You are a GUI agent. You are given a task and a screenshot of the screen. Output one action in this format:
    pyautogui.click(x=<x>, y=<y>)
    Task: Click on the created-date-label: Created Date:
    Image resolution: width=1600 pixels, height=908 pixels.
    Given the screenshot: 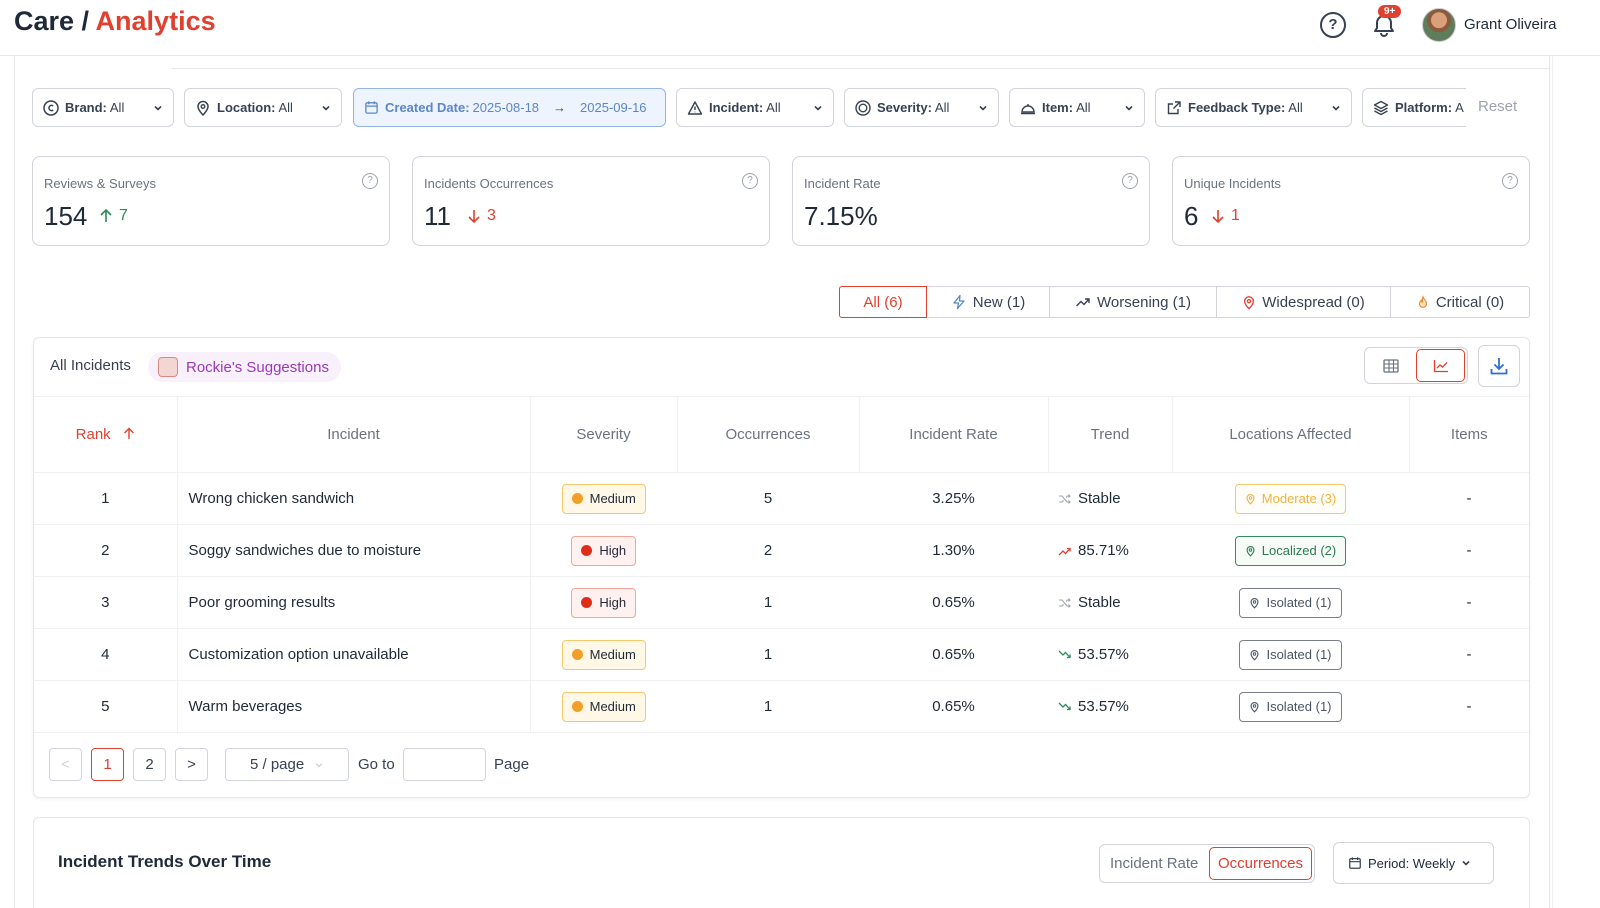 What is the action you would take?
    pyautogui.click(x=427, y=107)
    